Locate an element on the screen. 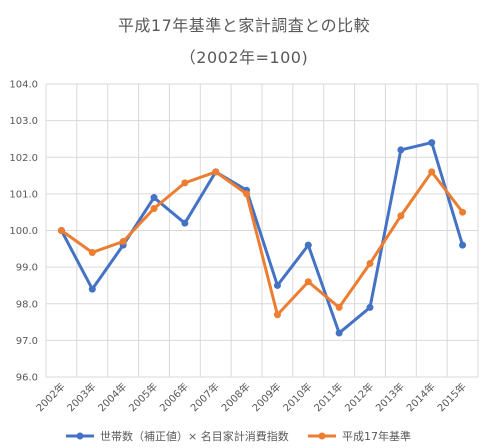 The width and height of the screenshot is (488, 448). y-tick-label: 98.0 is located at coordinates (27, 304).